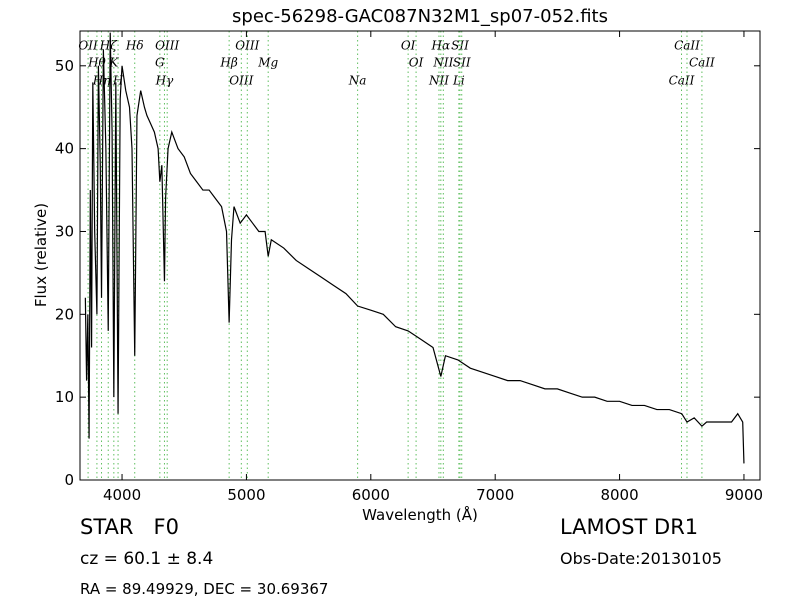 This screenshot has width=800, height=600. What do you see at coordinates (160, 63) in the screenshot?
I see `spectral-line-label: G` at bounding box center [160, 63].